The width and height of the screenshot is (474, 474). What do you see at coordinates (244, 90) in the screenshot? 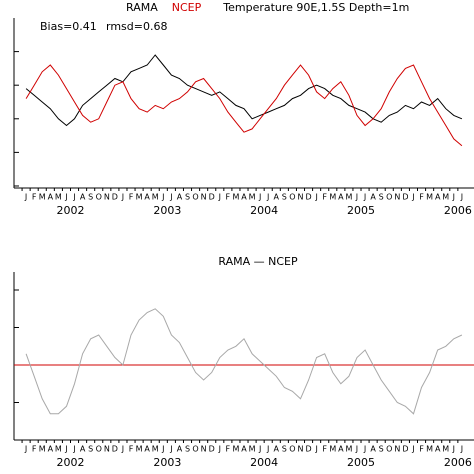
I see `series-line` at bounding box center [244, 90].